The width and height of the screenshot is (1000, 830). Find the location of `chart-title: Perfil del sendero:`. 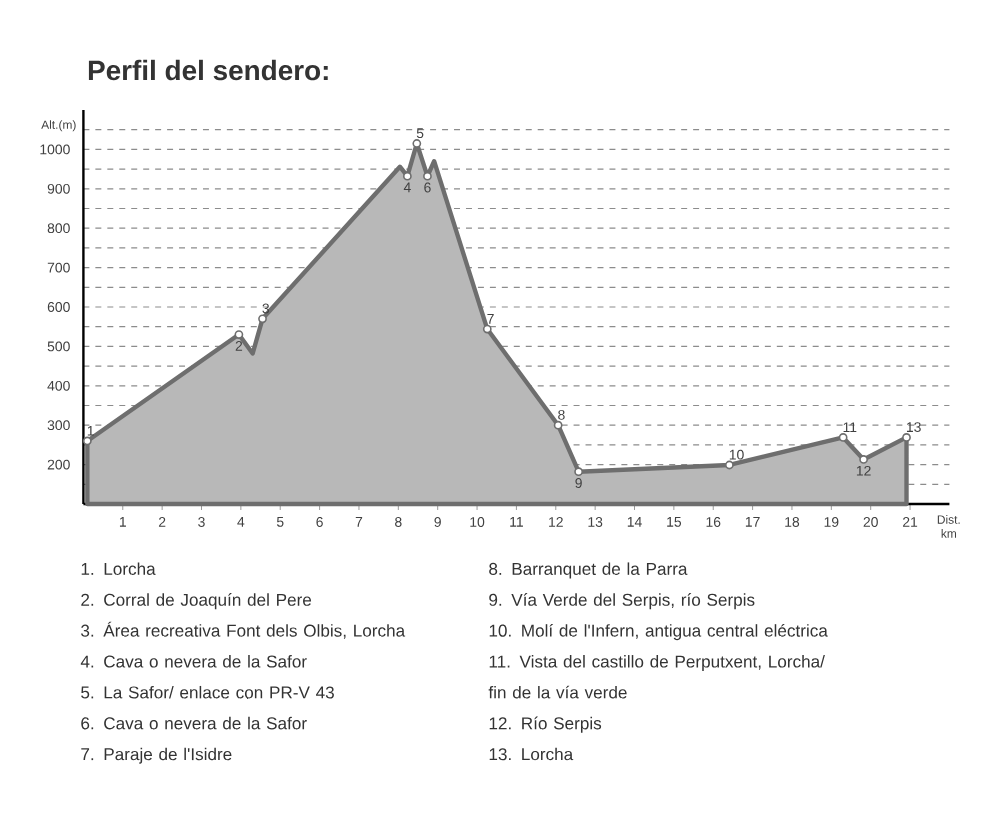

chart-title: Perfil del sendero: is located at coordinates (208, 70).